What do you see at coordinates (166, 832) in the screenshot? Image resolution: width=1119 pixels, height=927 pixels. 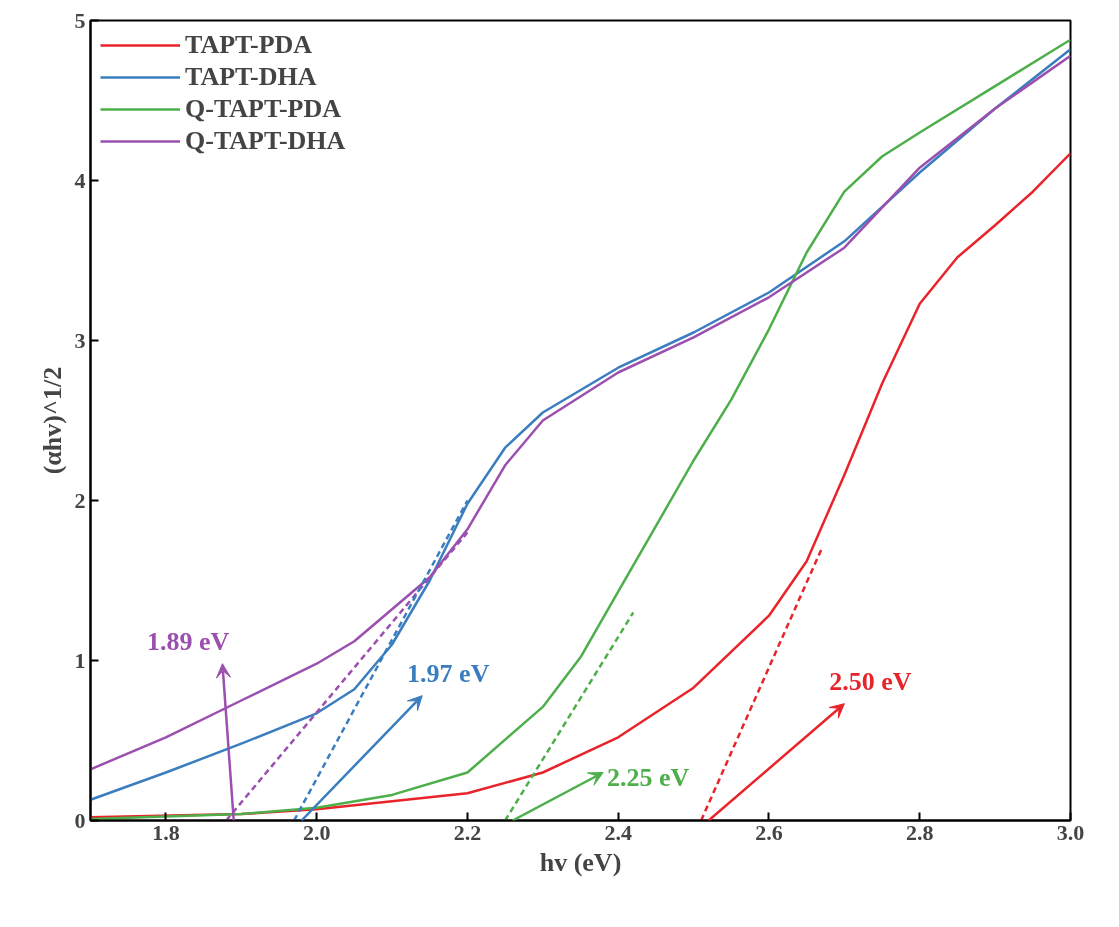 I see `x-tick-label: 1.8` at bounding box center [166, 832].